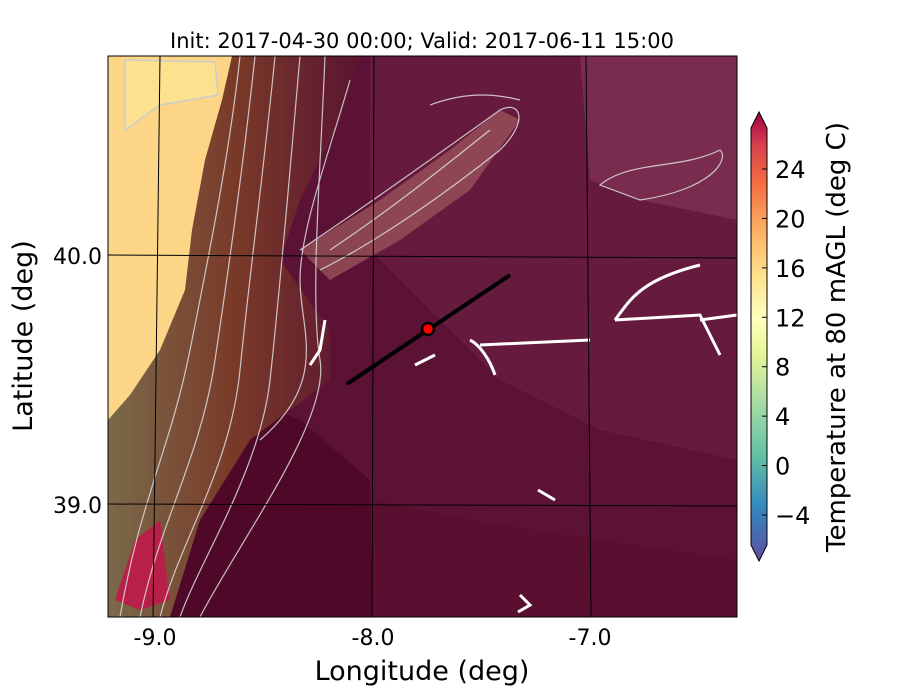 This screenshot has width=900, height=700. What do you see at coordinates (23, 336) in the screenshot?
I see `y-axis-label: Latitude (deg)` at bounding box center [23, 336].